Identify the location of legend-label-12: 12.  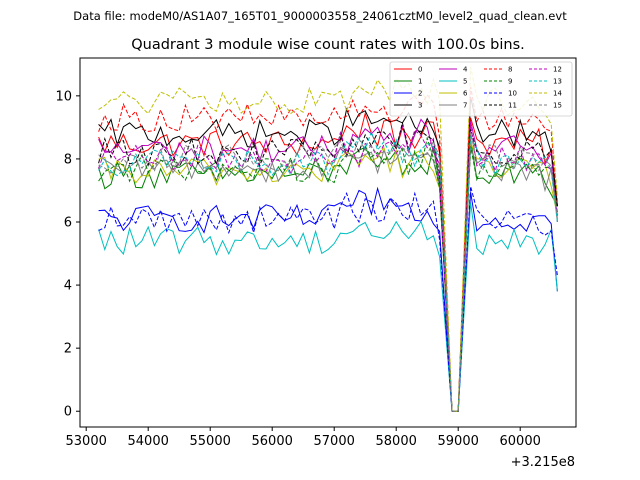
(557, 70).